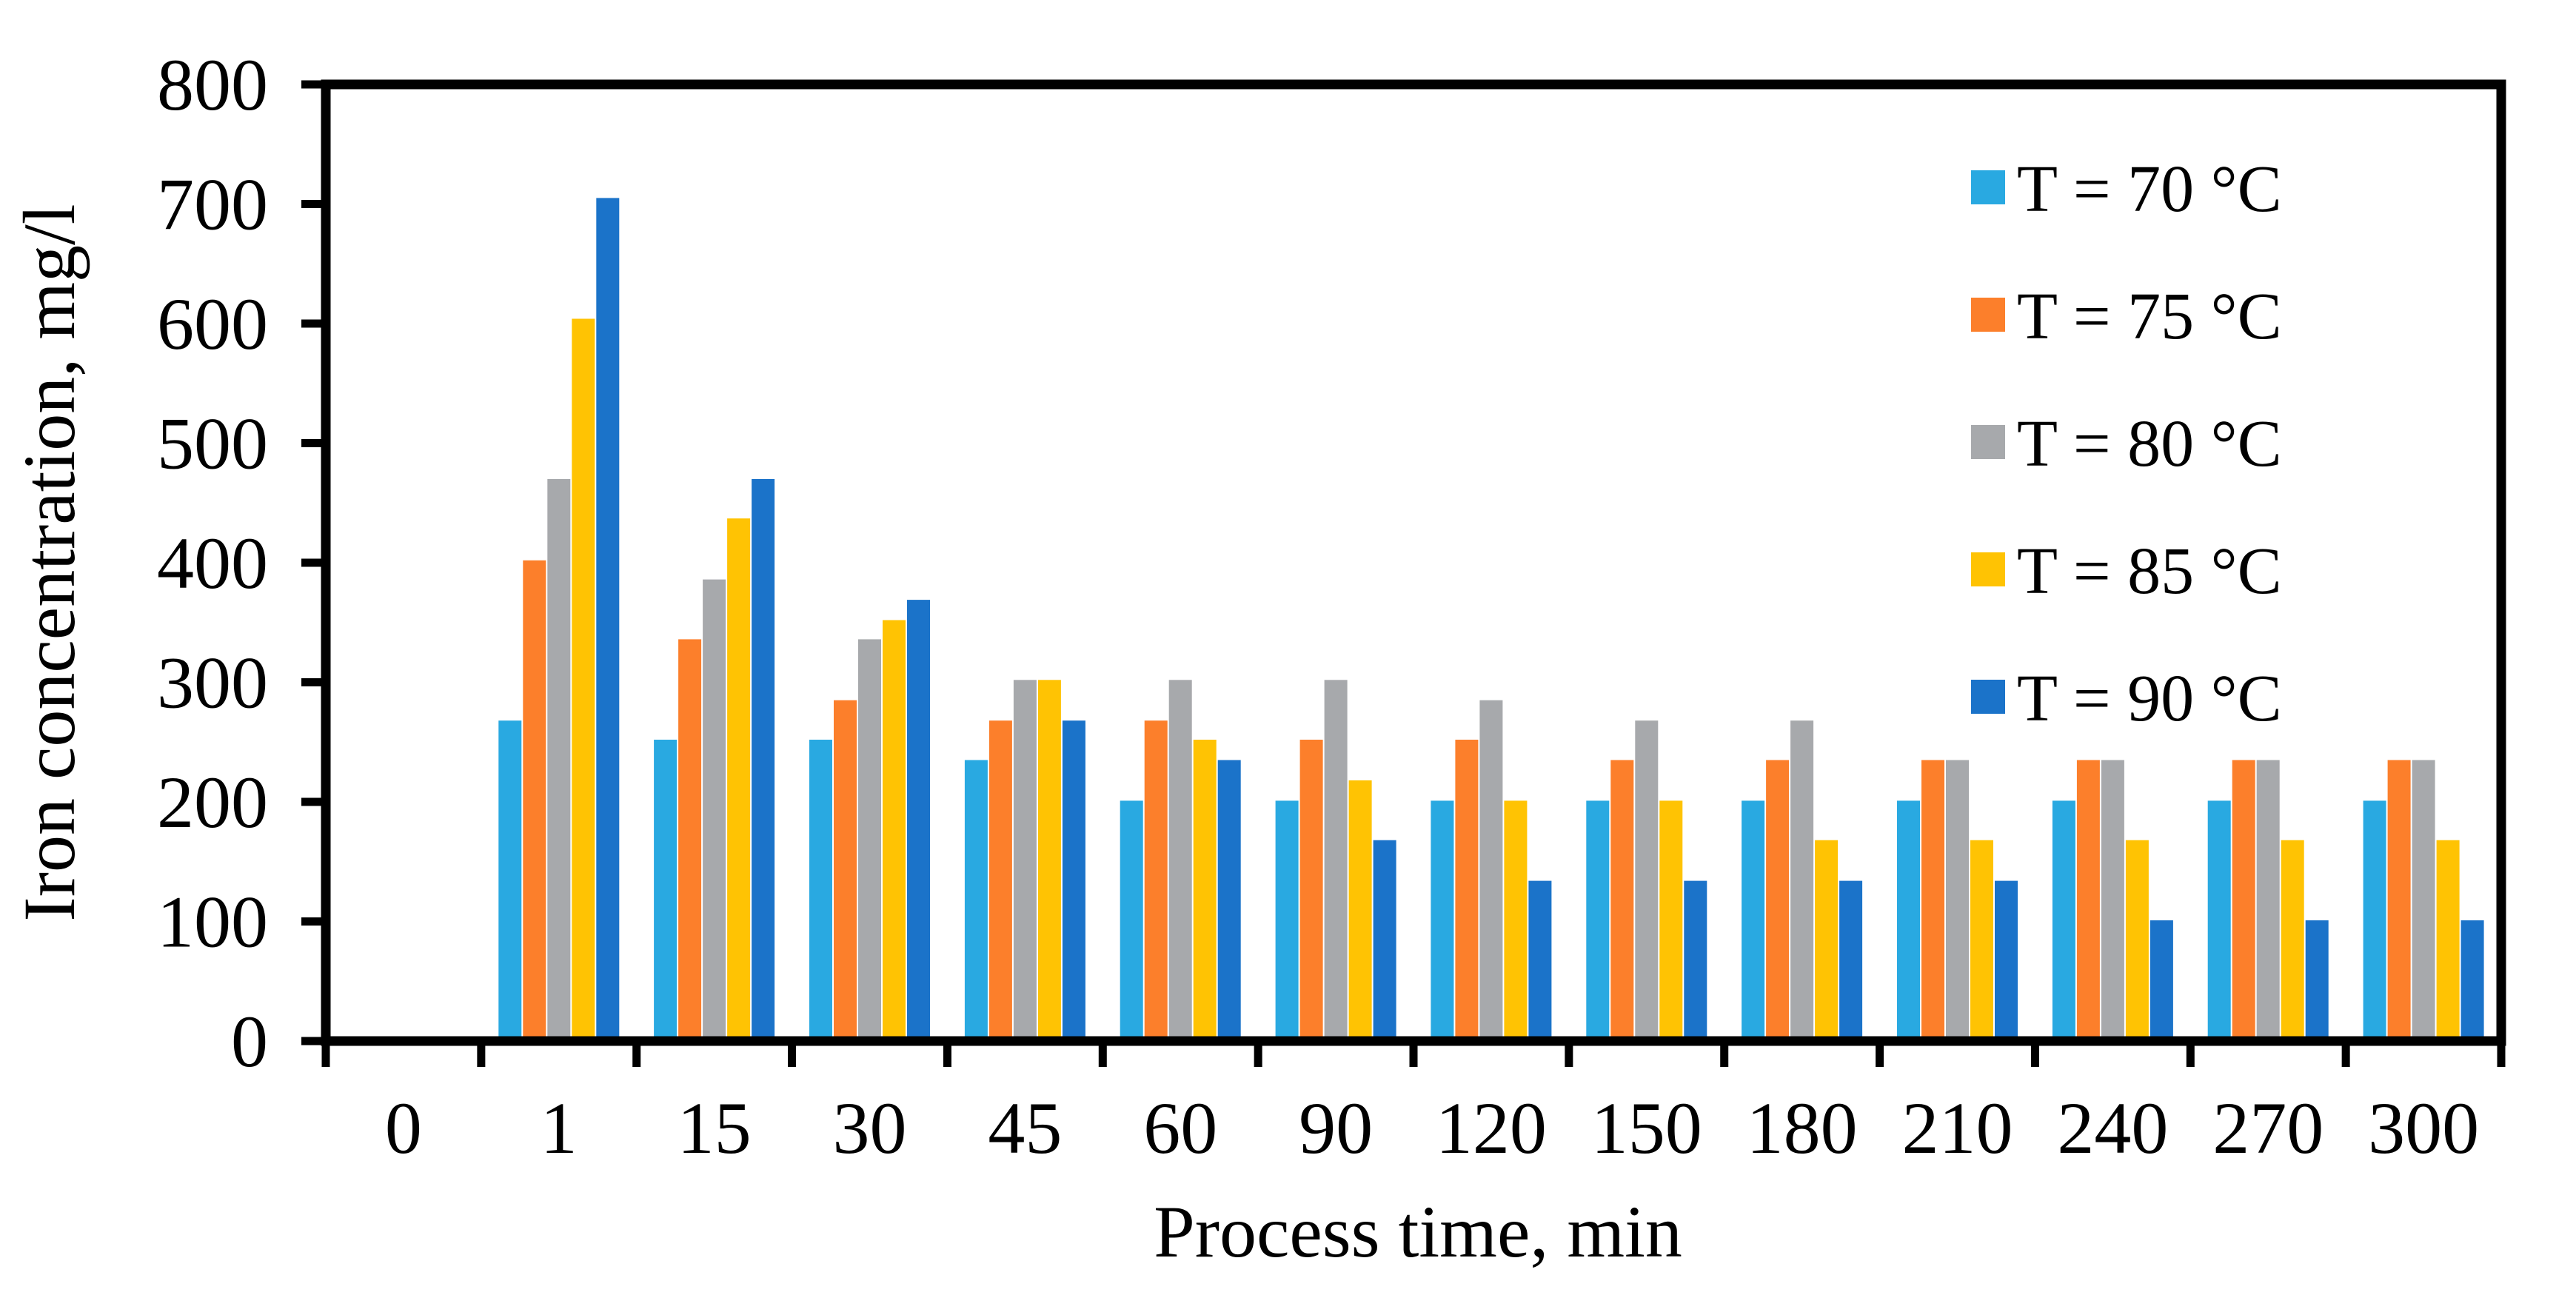 This screenshot has height=1315, width=2576. What do you see at coordinates (2317, 980) in the screenshot?
I see `bar-T=90°C-t270` at bounding box center [2317, 980].